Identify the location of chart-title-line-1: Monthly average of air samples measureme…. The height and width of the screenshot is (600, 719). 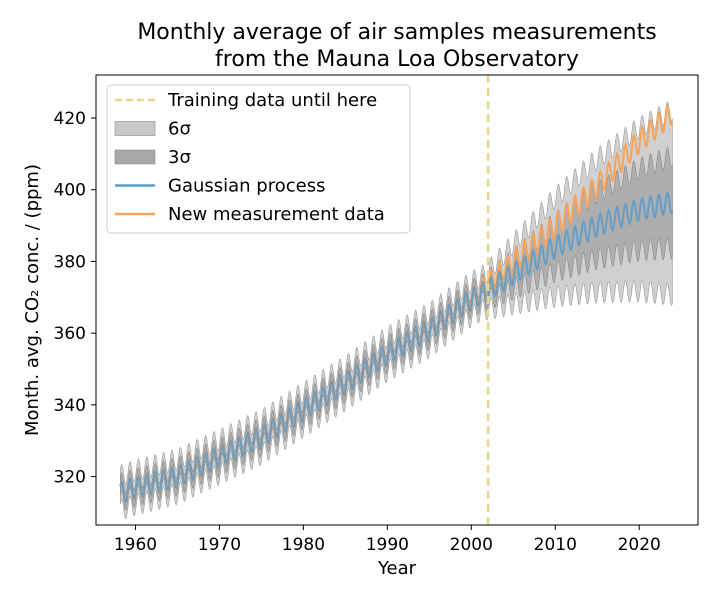
(396, 32).